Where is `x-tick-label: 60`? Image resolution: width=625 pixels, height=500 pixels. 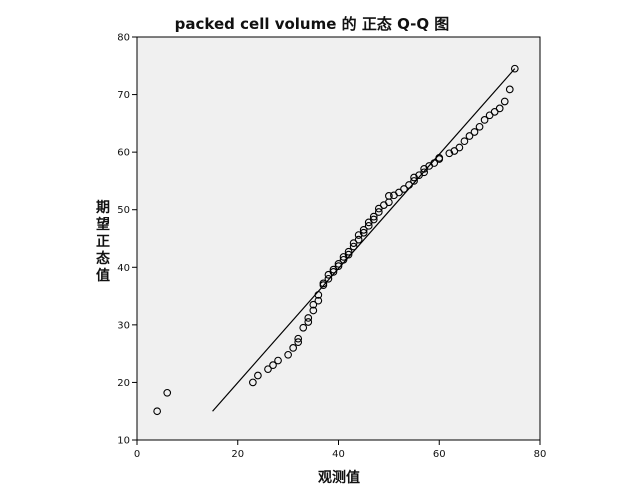
x-tick-label: 60 is located at coordinates (439, 454).